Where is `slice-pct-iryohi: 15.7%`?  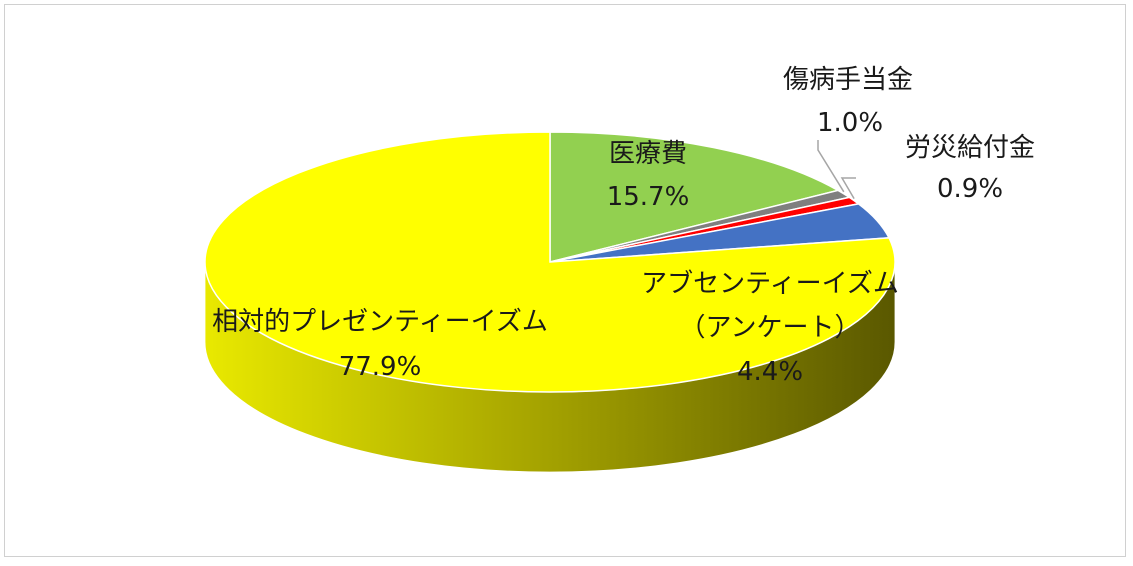
slice-pct-iryohi: 15.7% is located at coordinates (648, 197).